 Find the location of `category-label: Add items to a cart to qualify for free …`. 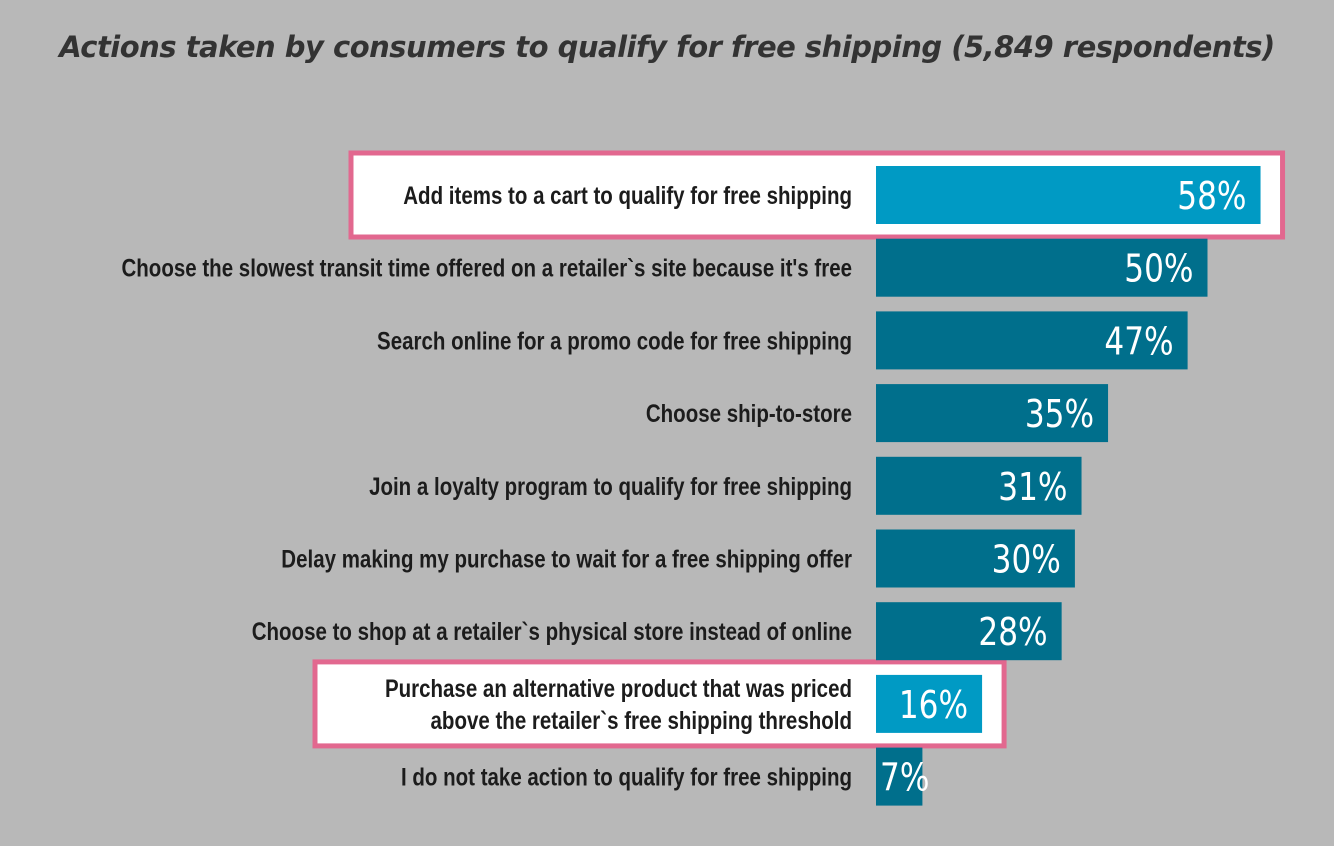

category-label: Add items to a cart to qualify for free … is located at coordinates (627, 195).